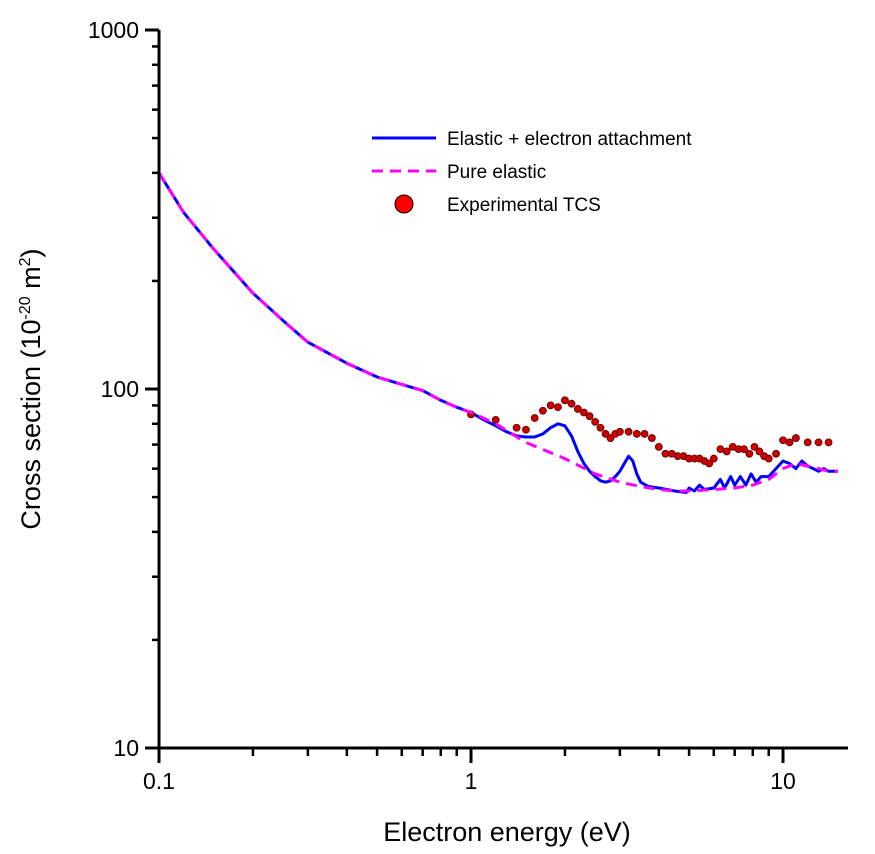 This screenshot has width=875, height=854. I want to click on legend-marker-experimental, so click(404, 204).